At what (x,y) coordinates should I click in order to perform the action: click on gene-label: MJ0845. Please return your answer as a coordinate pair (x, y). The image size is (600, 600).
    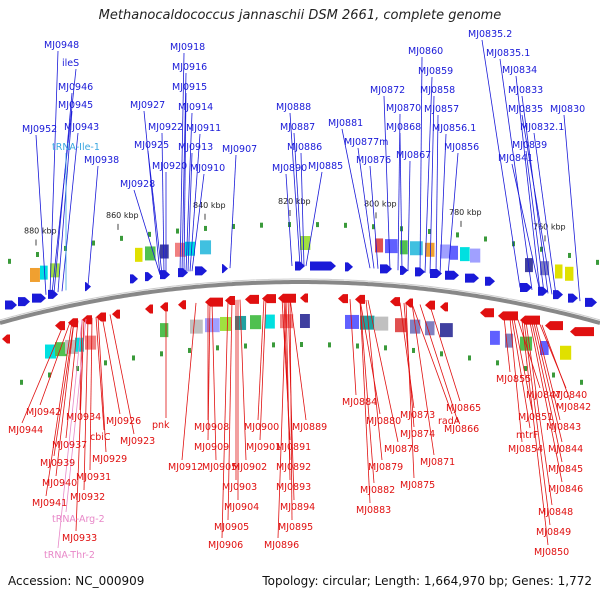
    Looking at the image, I should click on (565, 469).